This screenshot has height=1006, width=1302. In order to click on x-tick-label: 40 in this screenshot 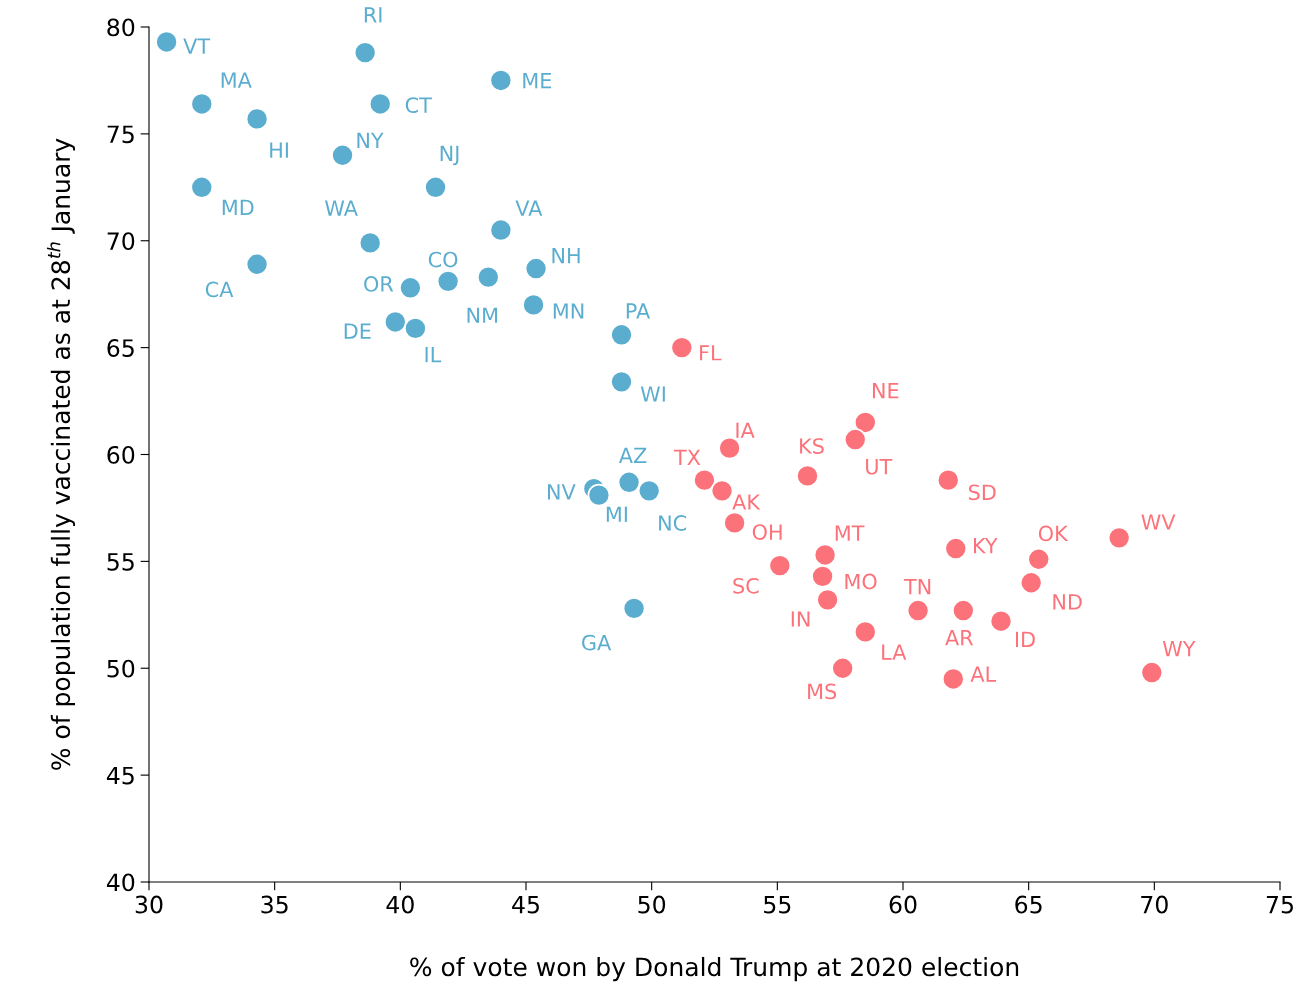, I will do `click(400, 904)`.